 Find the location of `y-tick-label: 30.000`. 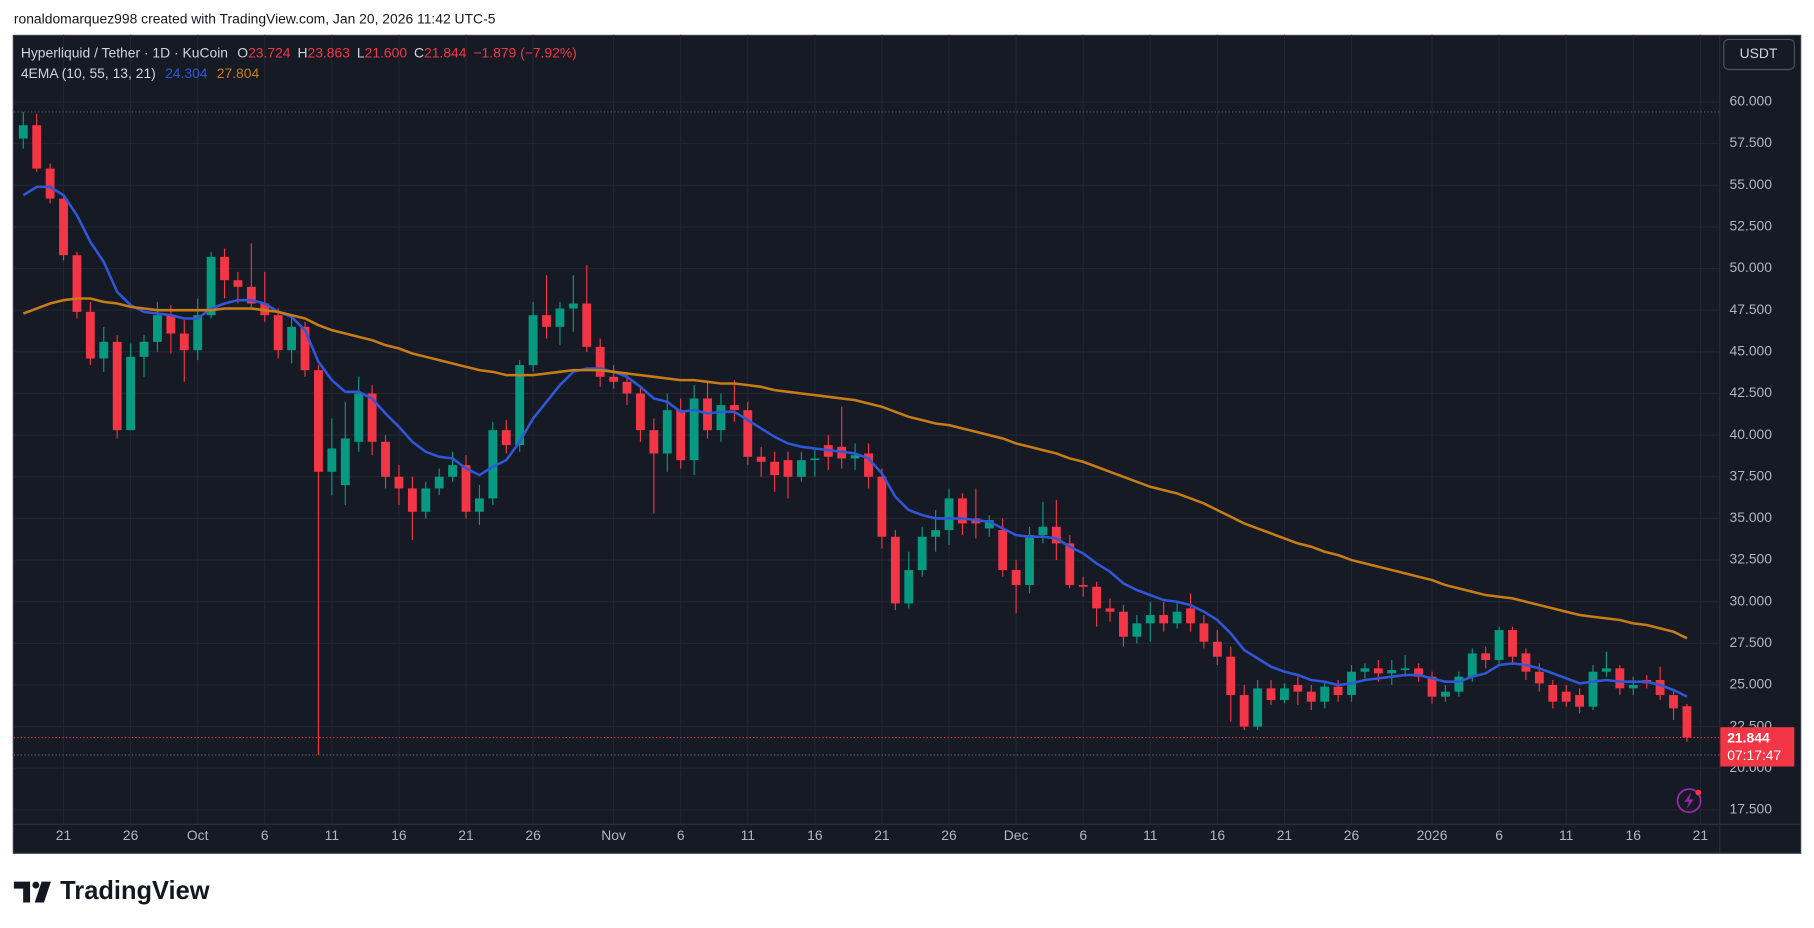

y-tick-label: 30.000 is located at coordinates (1751, 600).